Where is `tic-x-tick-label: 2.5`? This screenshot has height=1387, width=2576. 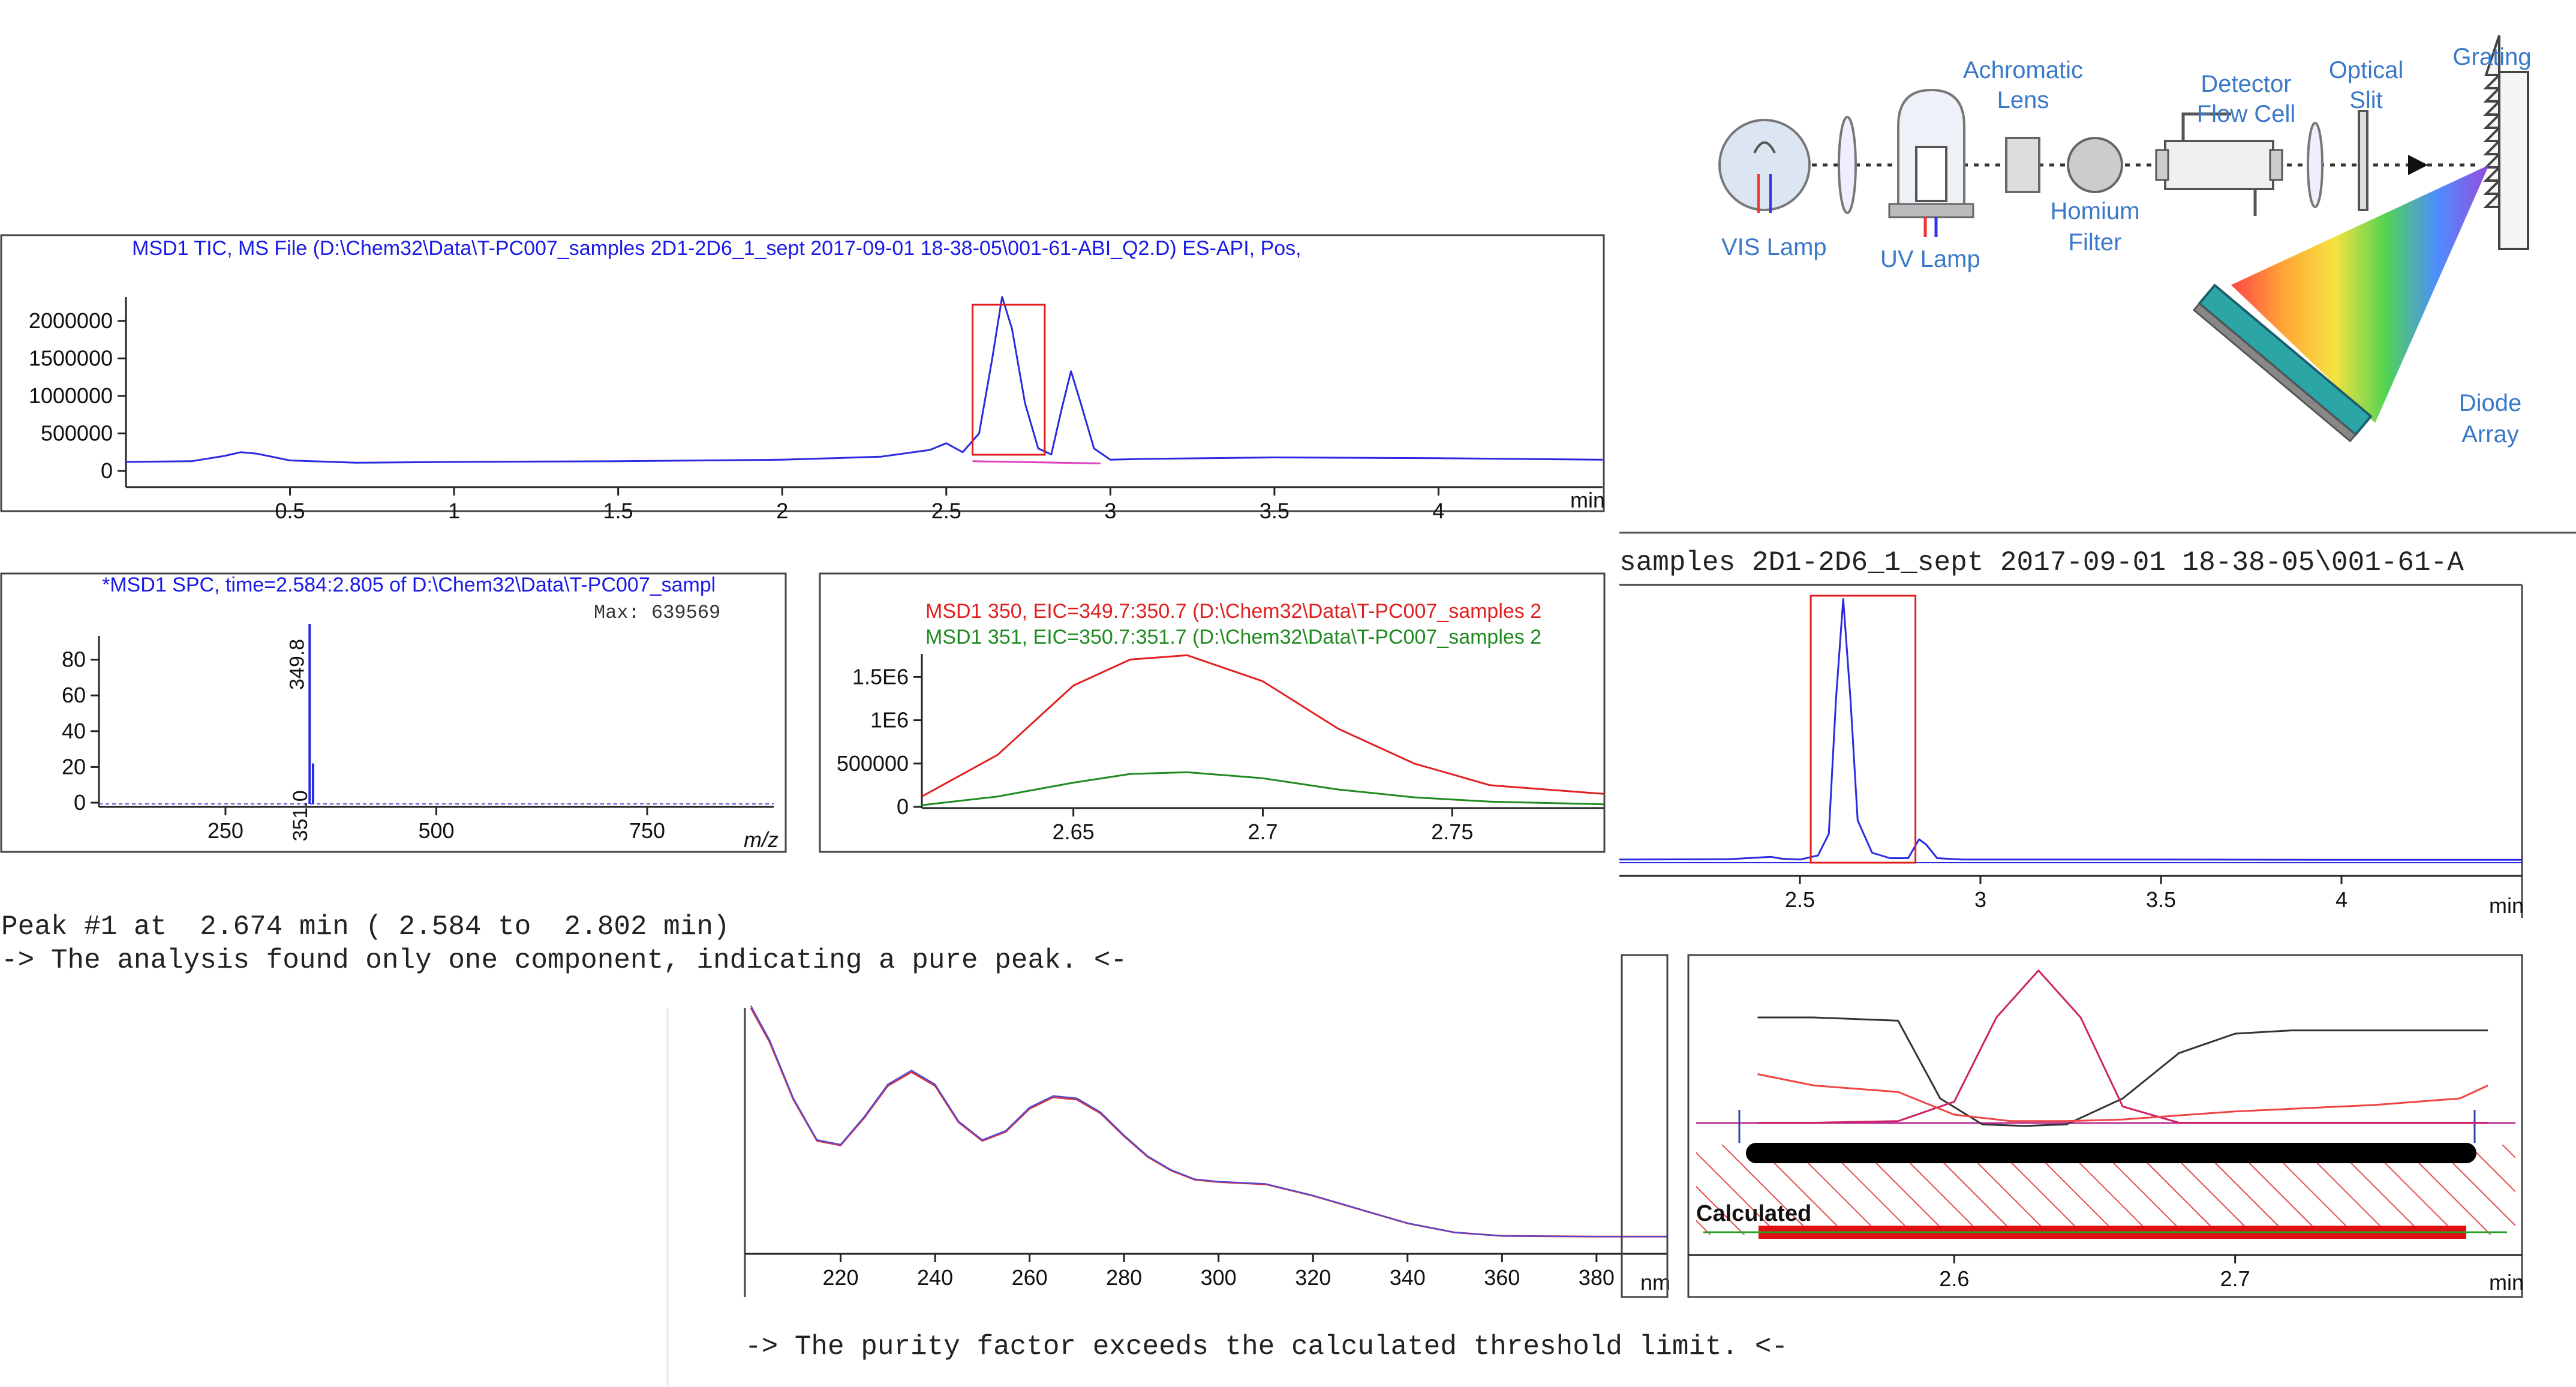 tic-x-tick-label: 2.5 is located at coordinates (946, 511).